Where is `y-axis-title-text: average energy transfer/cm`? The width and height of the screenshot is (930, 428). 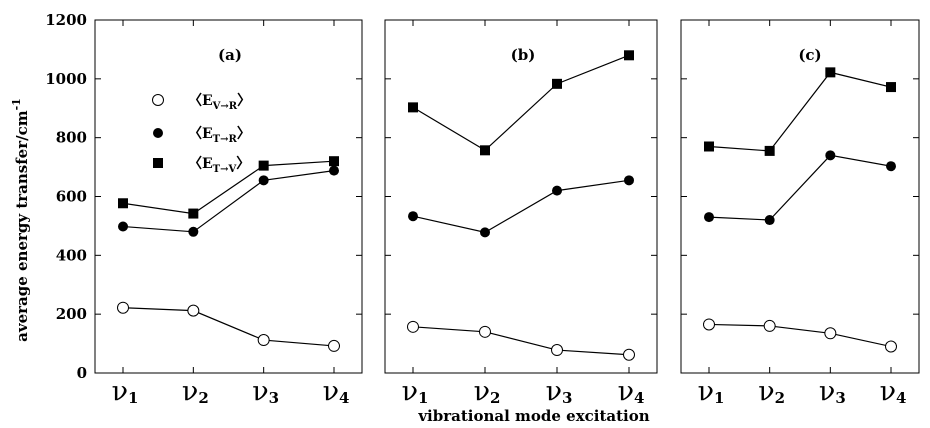 y-axis-title-text: average energy transfer/cm is located at coordinates (22, 226).